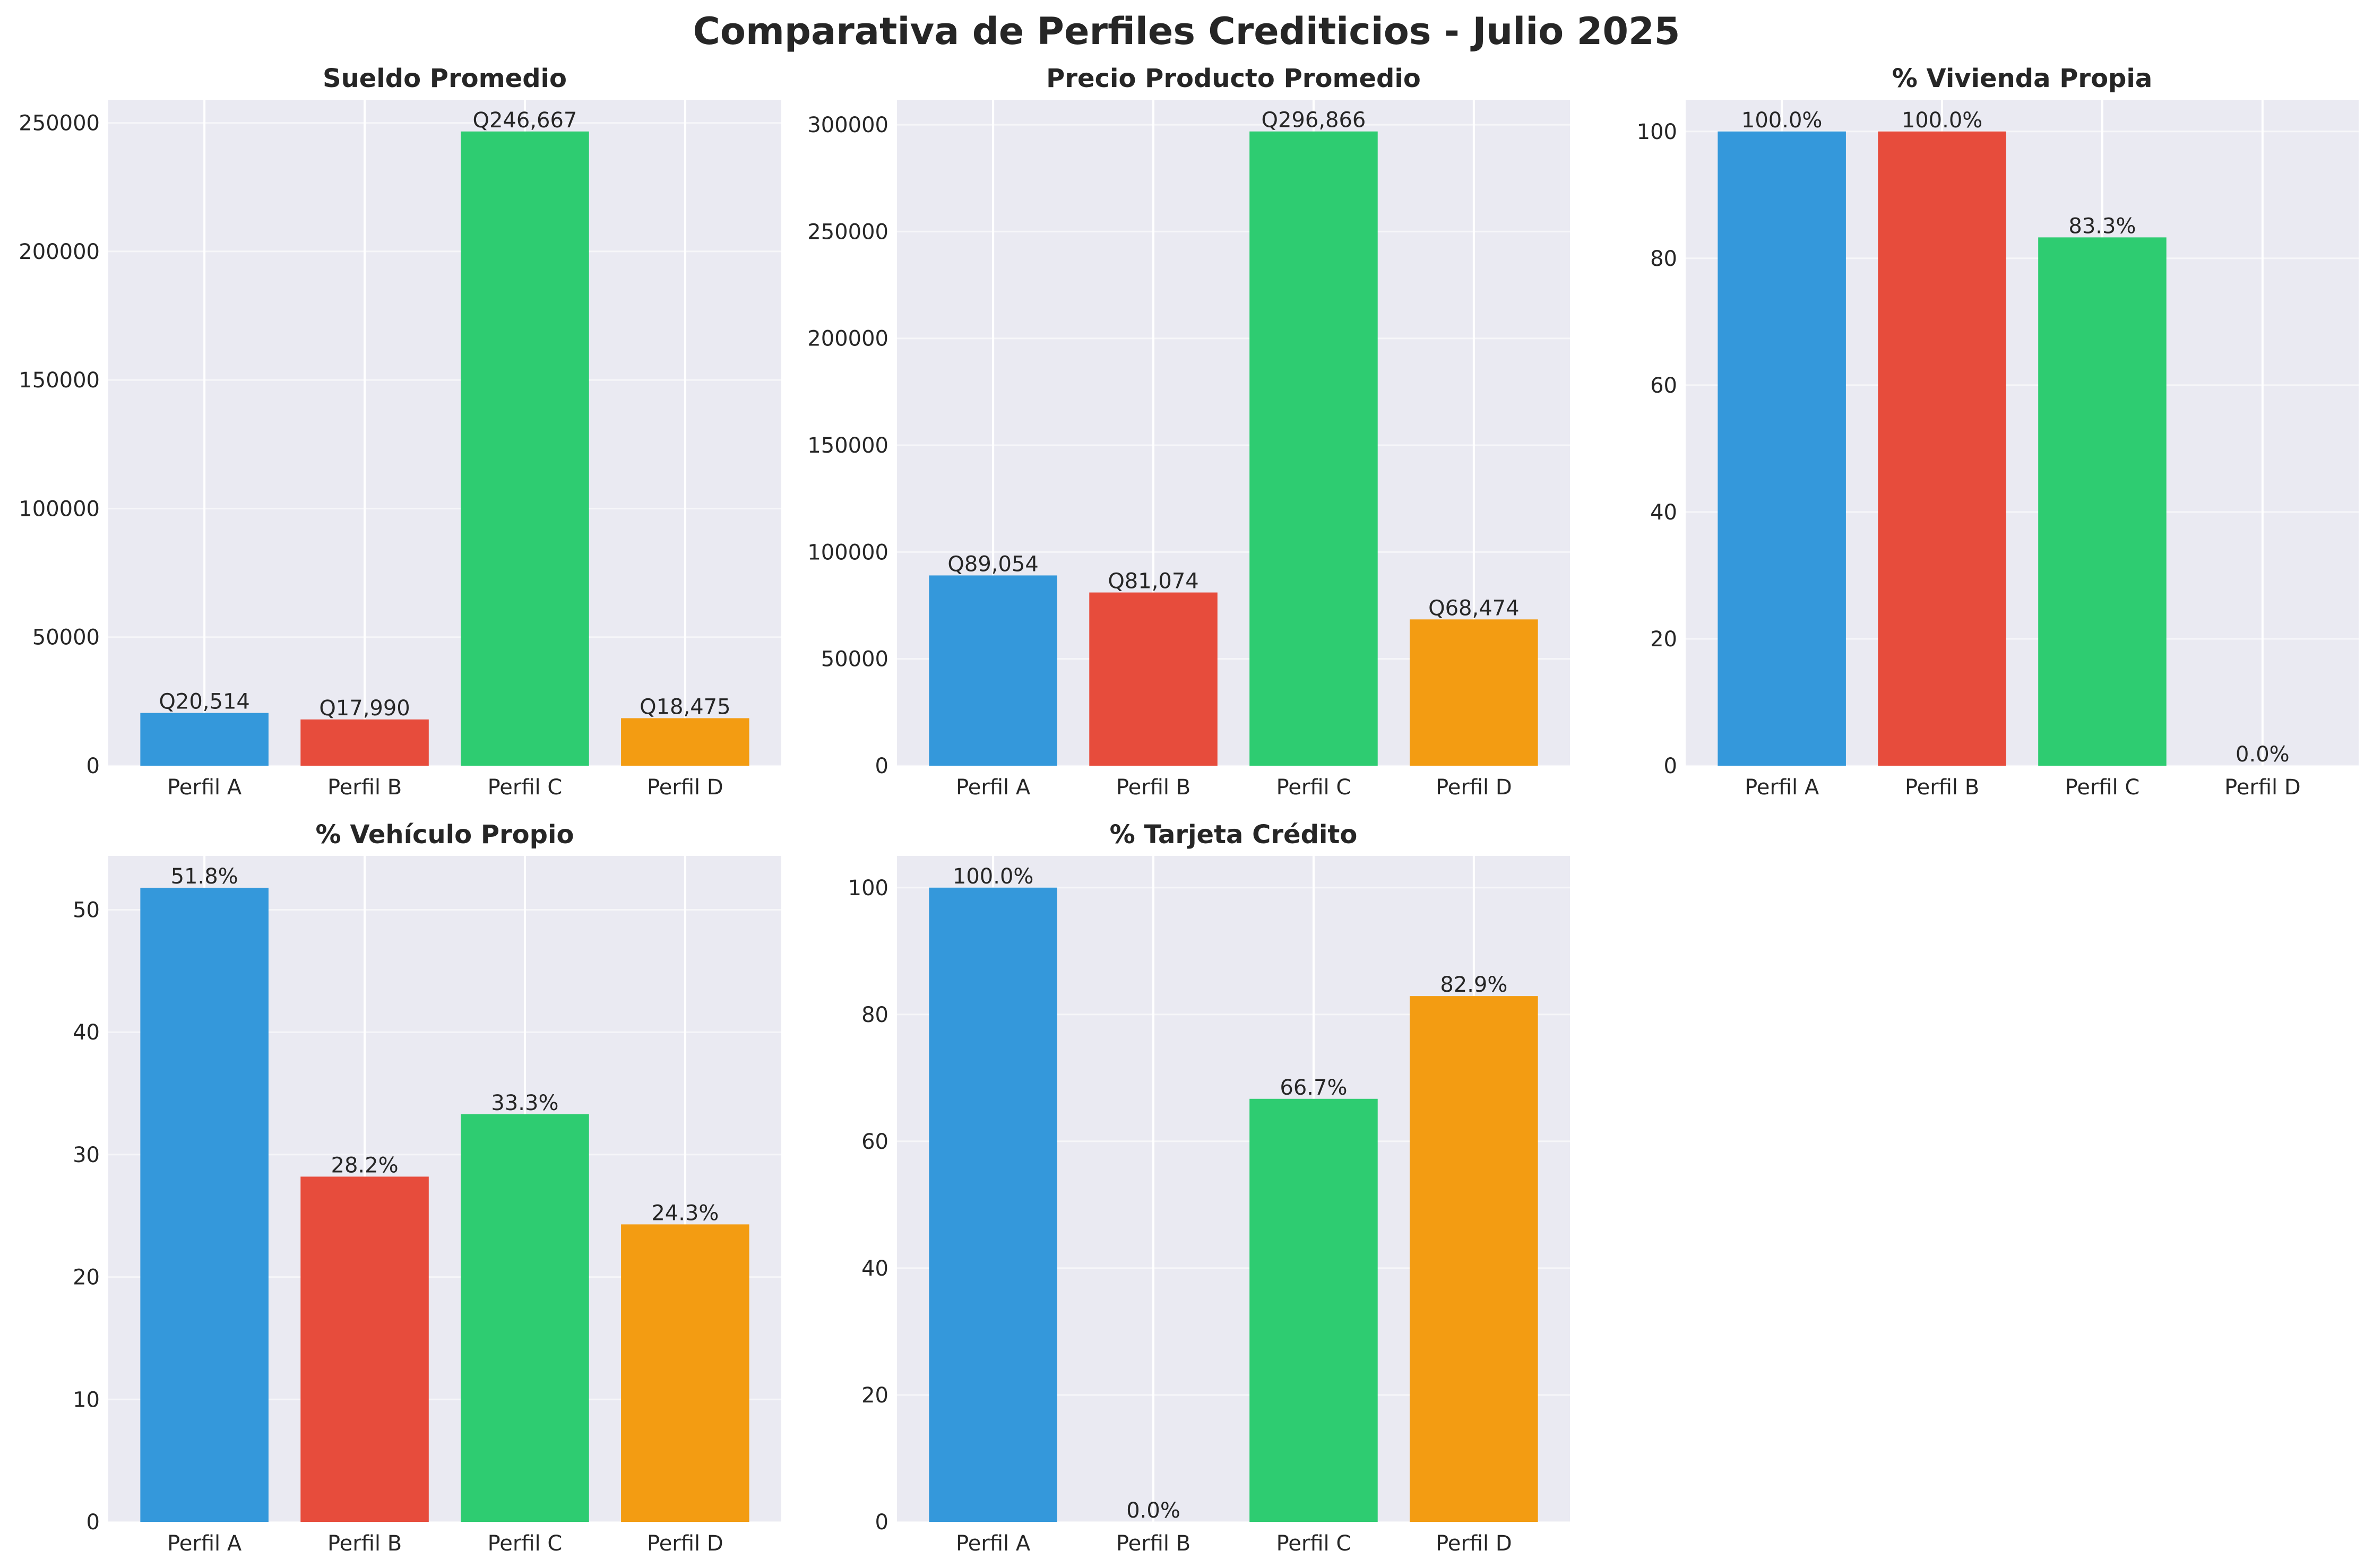 This screenshot has width=2373, height=1568. What do you see at coordinates (2022, 78) in the screenshot?
I see `chart-title: % Vivienda Propia` at bounding box center [2022, 78].